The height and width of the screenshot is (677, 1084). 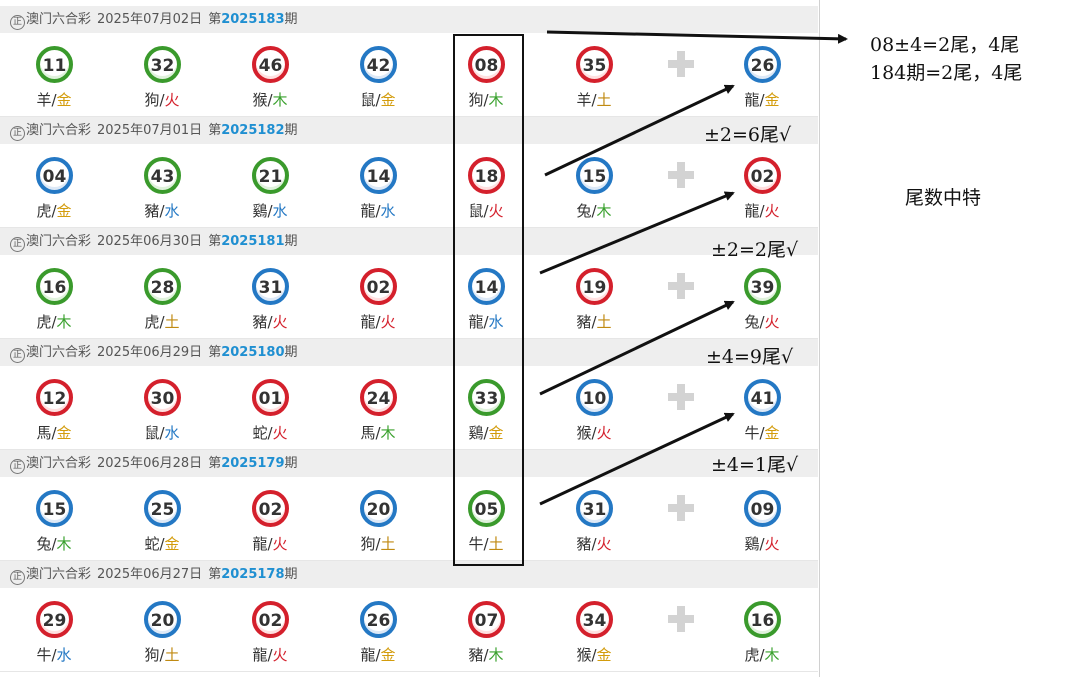 What do you see at coordinates (270, 408) in the screenshot?
I see `ball-cell: 01 蛇/火` at bounding box center [270, 408].